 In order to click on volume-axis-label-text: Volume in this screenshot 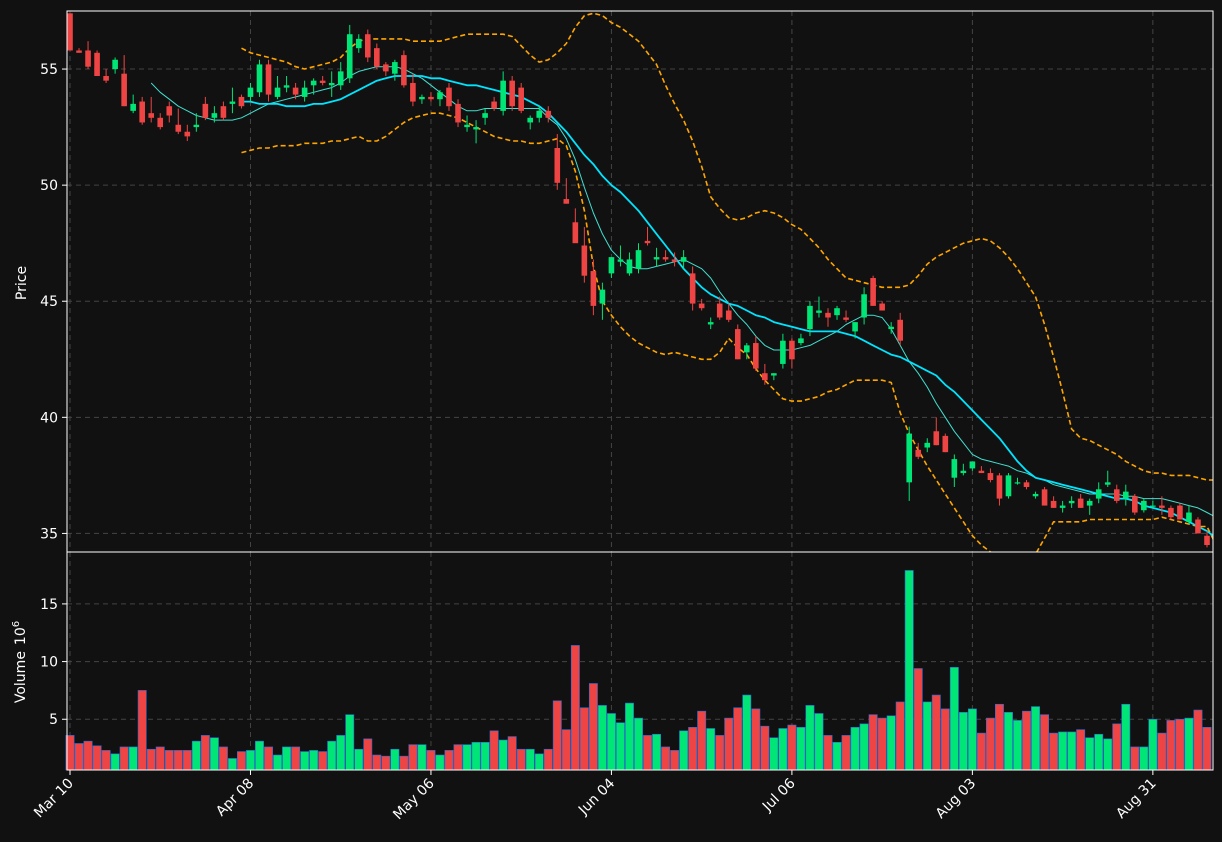, I will do `click(21, 677)`.